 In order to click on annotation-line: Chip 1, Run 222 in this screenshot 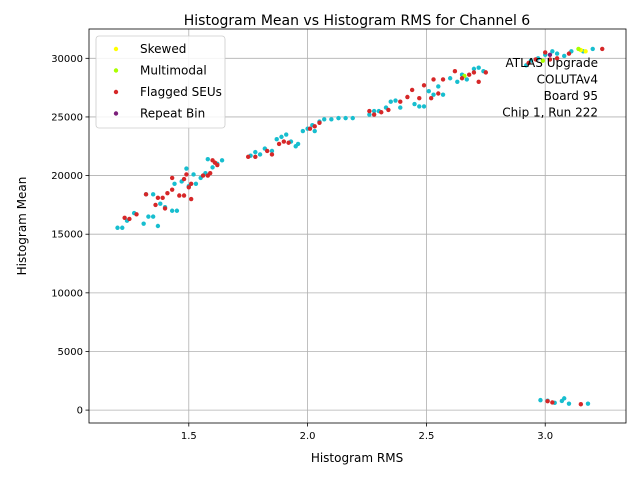, I will do `click(550, 113)`.